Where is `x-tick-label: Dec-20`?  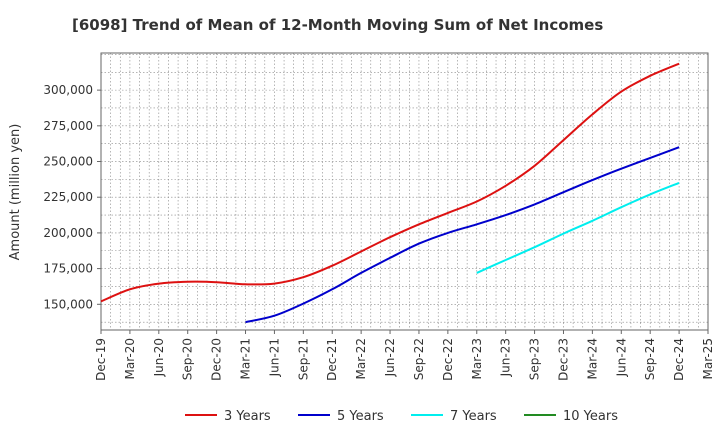
x-tick-label: Dec-20 is located at coordinates (217, 359).